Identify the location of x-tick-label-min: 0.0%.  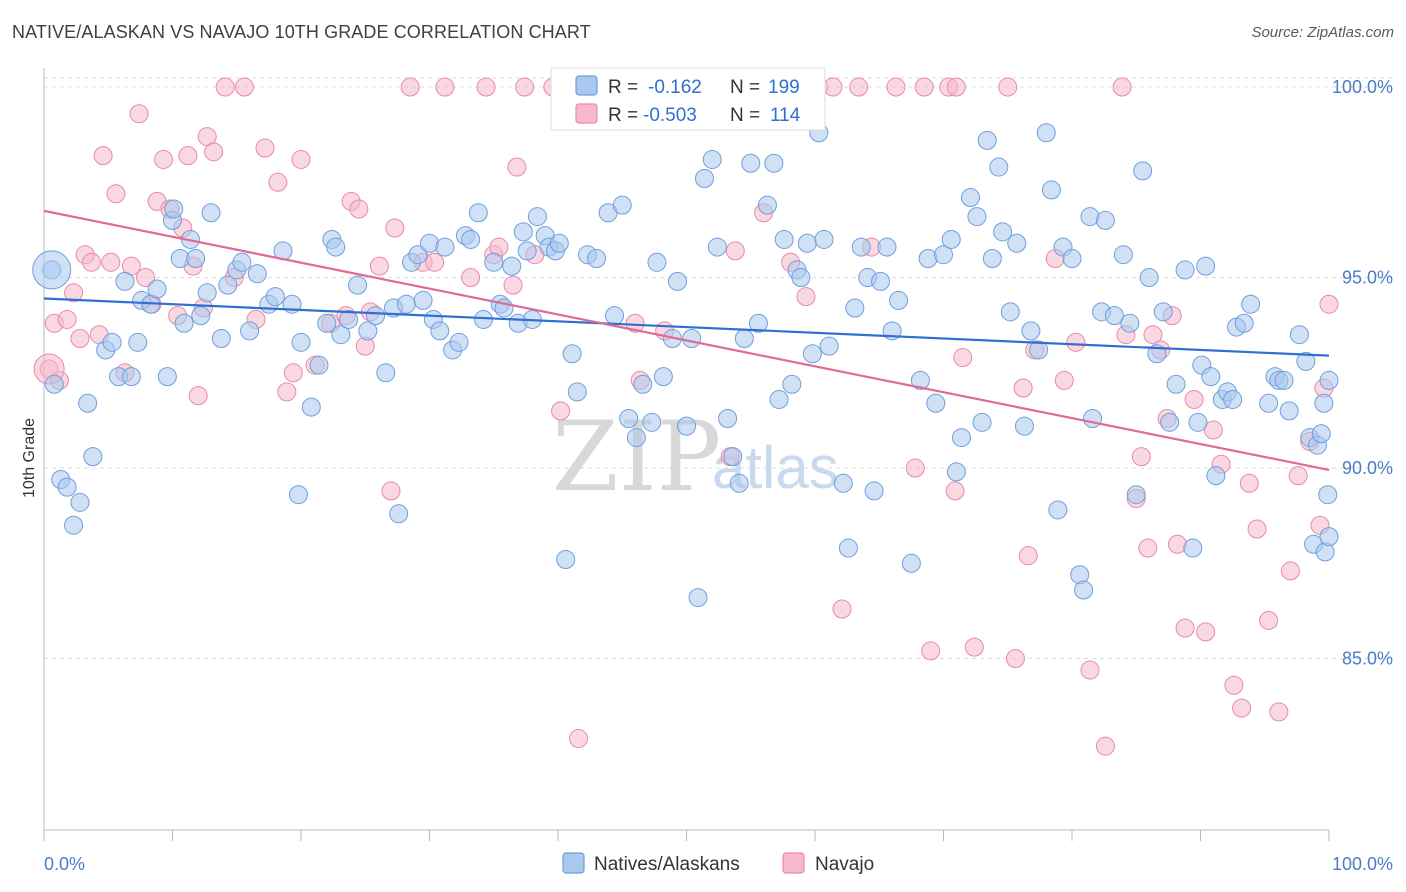
(64, 864).